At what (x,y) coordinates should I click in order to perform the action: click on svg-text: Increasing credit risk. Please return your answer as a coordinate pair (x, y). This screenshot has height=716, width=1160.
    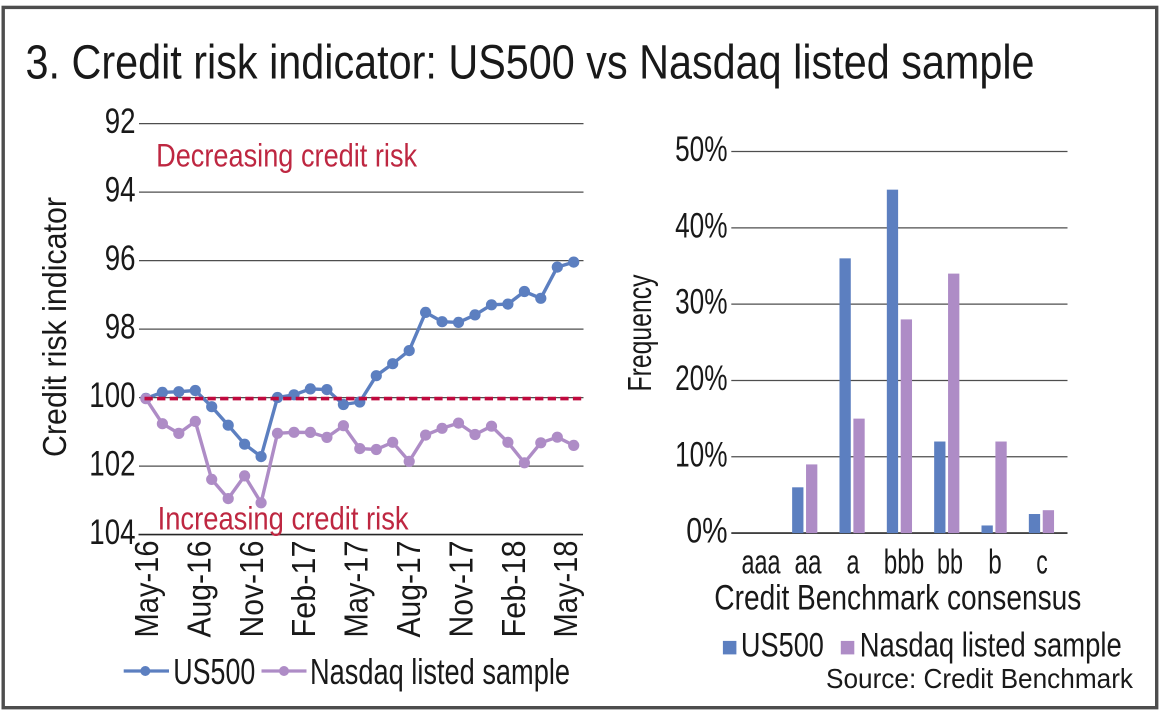
    Looking at the image, I should click on (284, 519).